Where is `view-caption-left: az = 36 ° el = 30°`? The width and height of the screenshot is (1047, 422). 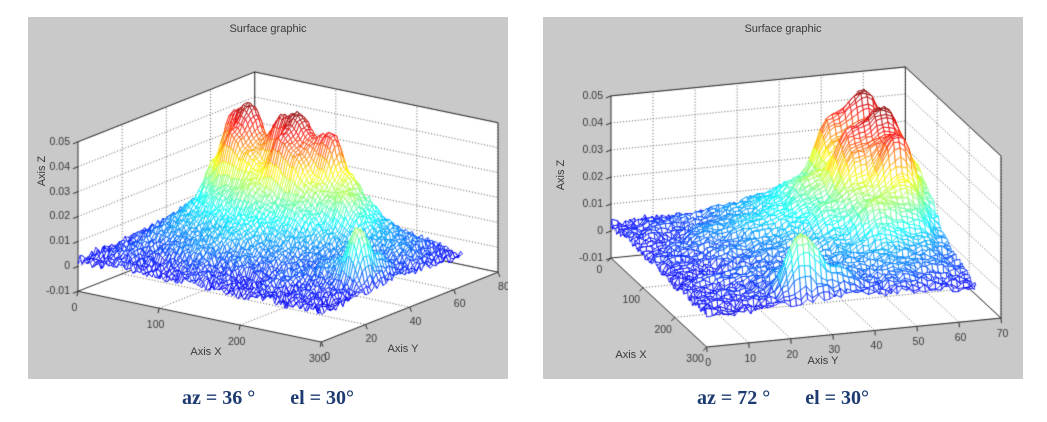 view-caption-left: az = 36 ° el = 30° is located at coordinates (268, 398).